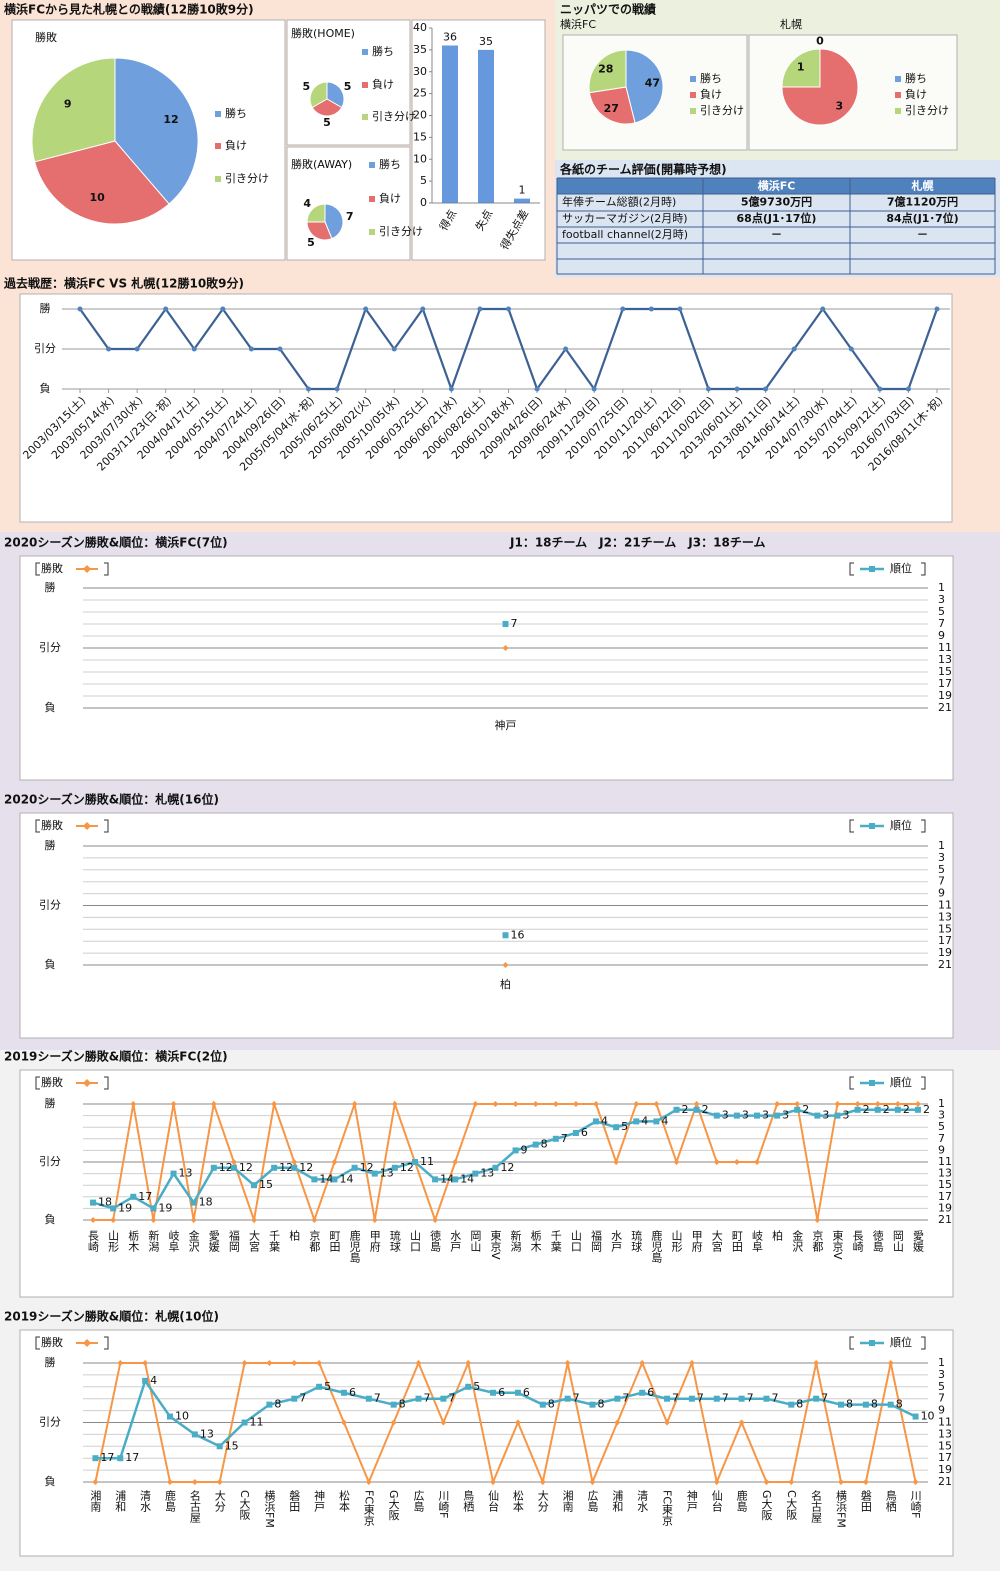 The height and width of the screenshot is (1571, 1000). I want to click on x-tick-label: 福岡, so click(596, 1241).